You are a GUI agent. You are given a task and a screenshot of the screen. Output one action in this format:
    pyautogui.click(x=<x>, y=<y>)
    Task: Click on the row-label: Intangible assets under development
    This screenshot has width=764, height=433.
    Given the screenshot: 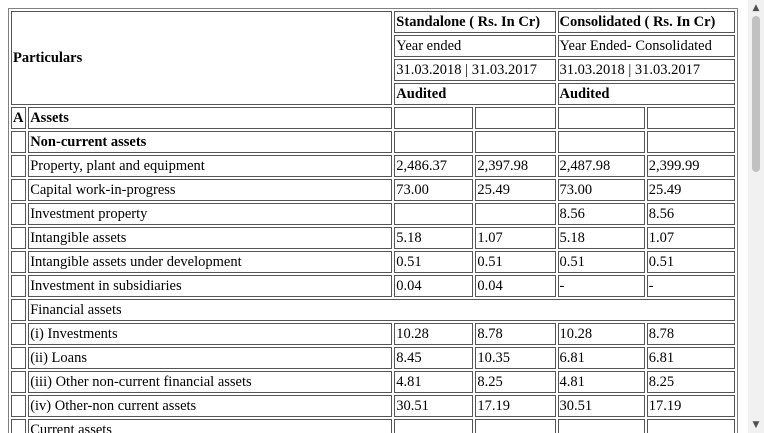 What is the action you would take?
    pyautogui.click(x=210, y=262)
    